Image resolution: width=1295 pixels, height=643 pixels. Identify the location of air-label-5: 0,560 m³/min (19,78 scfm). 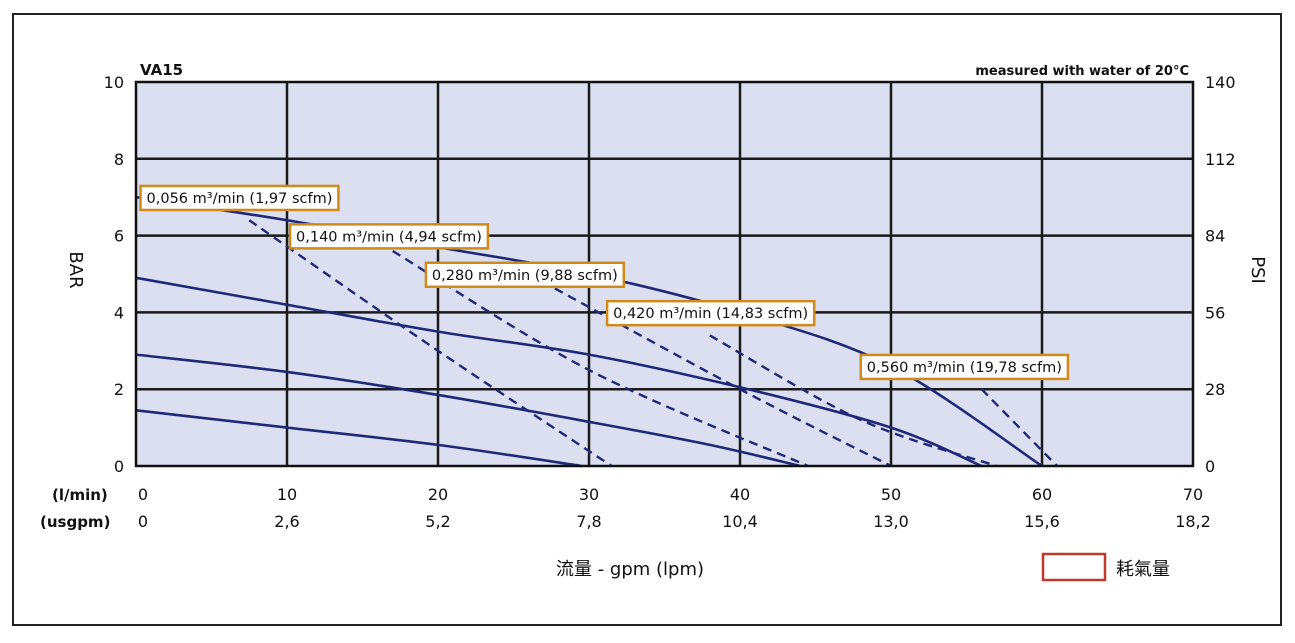
(964, 367).